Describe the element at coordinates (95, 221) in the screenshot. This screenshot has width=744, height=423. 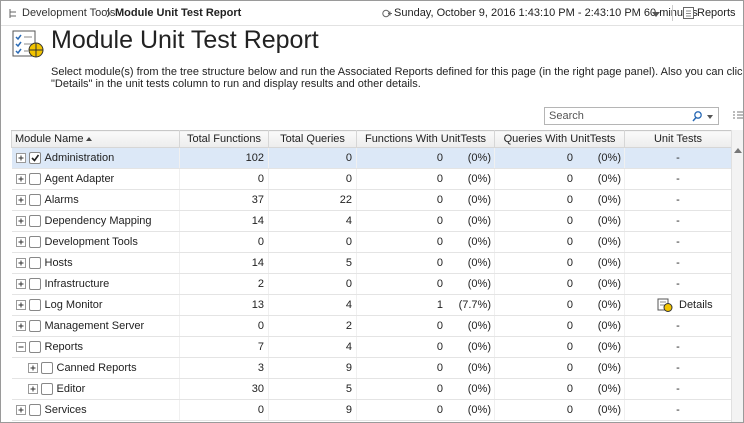
I see `module-name-cell: Dependency Mapping` at that location.